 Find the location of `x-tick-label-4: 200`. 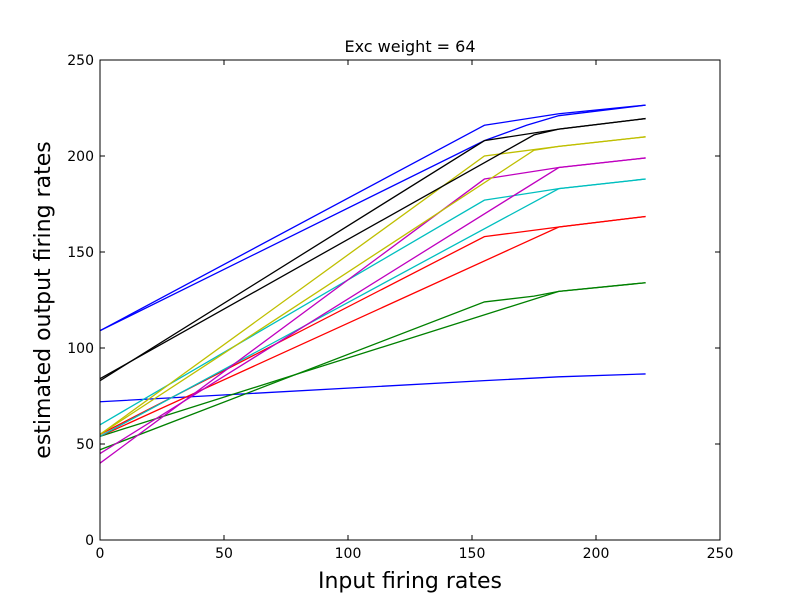

x-tick-label-4: 200 is located at coordinates (596, 554).